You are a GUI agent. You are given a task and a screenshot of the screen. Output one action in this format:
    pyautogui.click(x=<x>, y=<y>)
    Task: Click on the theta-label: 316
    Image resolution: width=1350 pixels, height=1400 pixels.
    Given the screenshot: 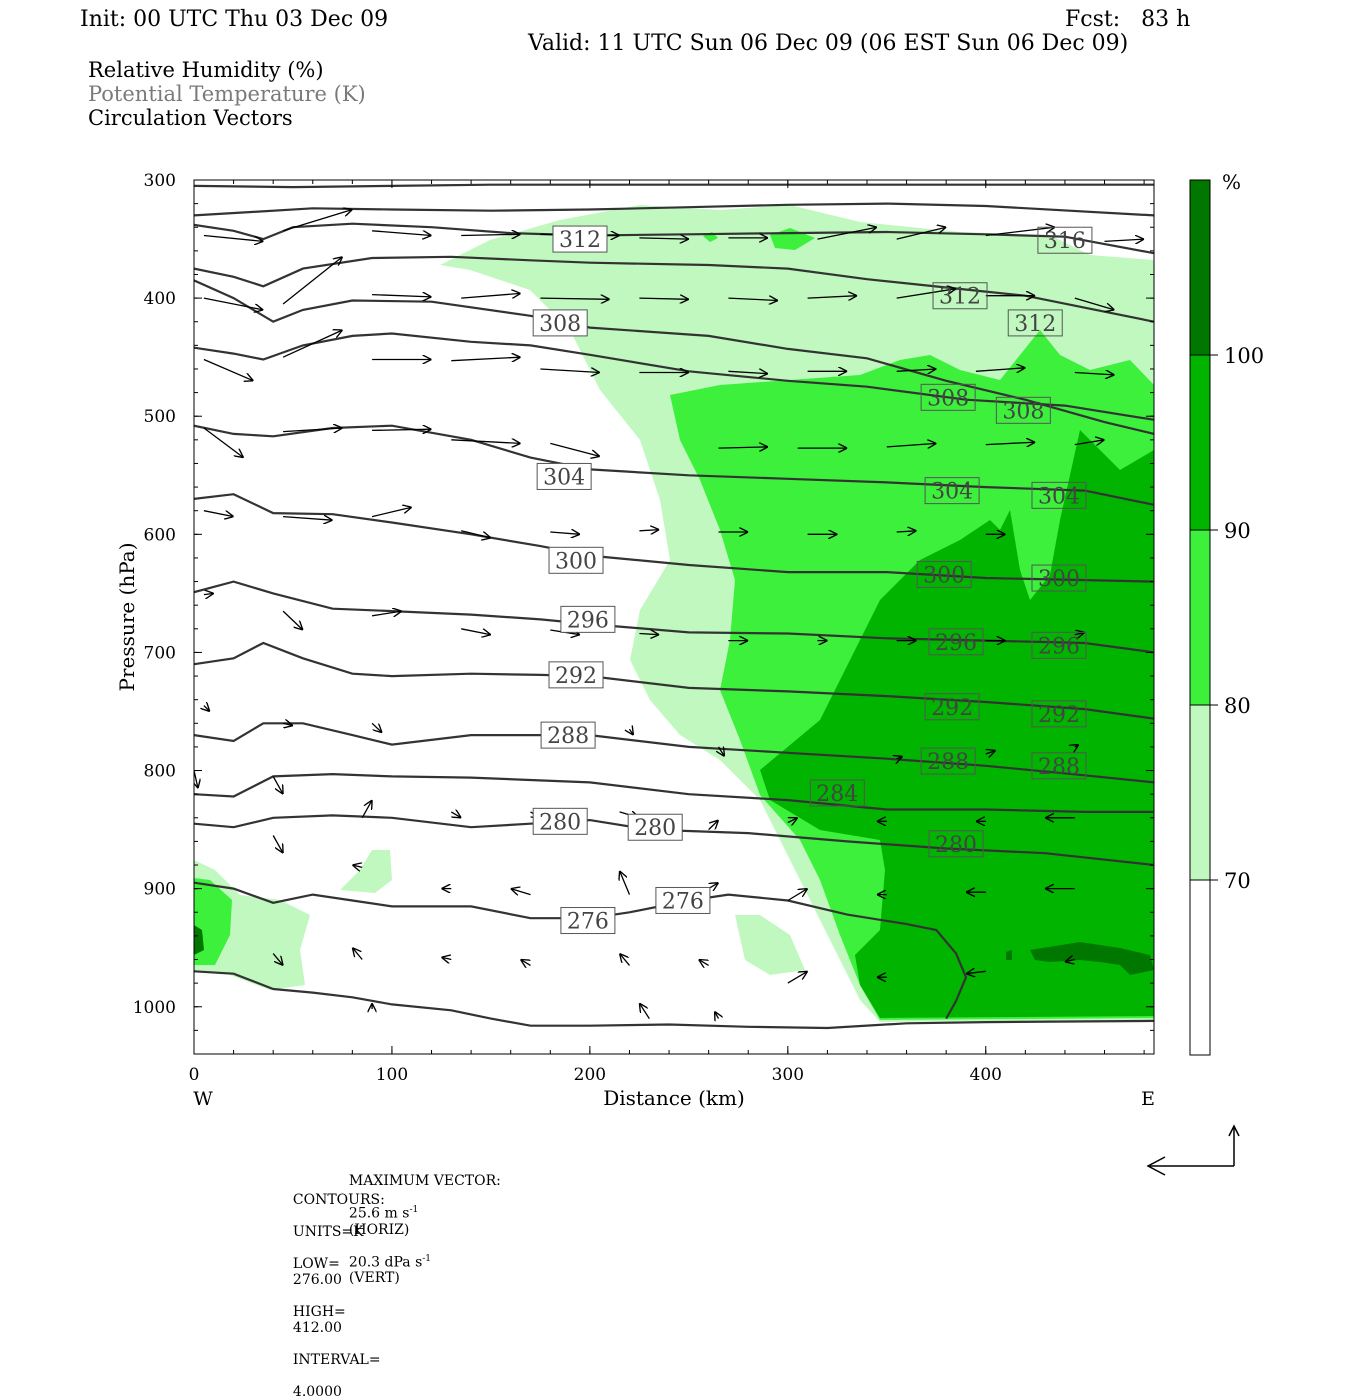 What is the action you would take?
    pyautogui.click(x=1065, y=240)
    